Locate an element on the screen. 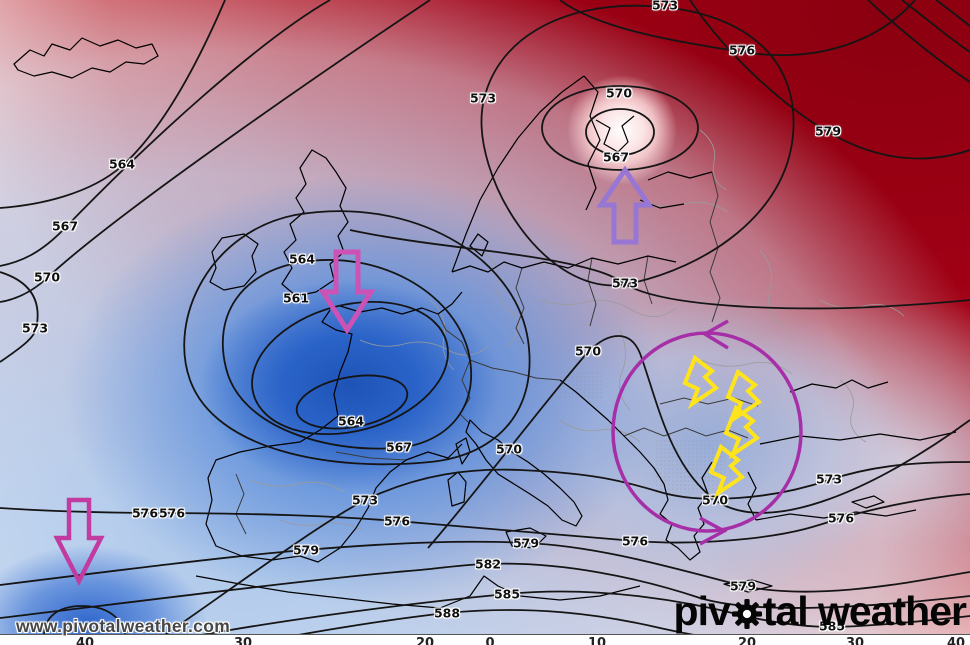  cyclonic-circulation-circle is located at coordinates (707, 432).